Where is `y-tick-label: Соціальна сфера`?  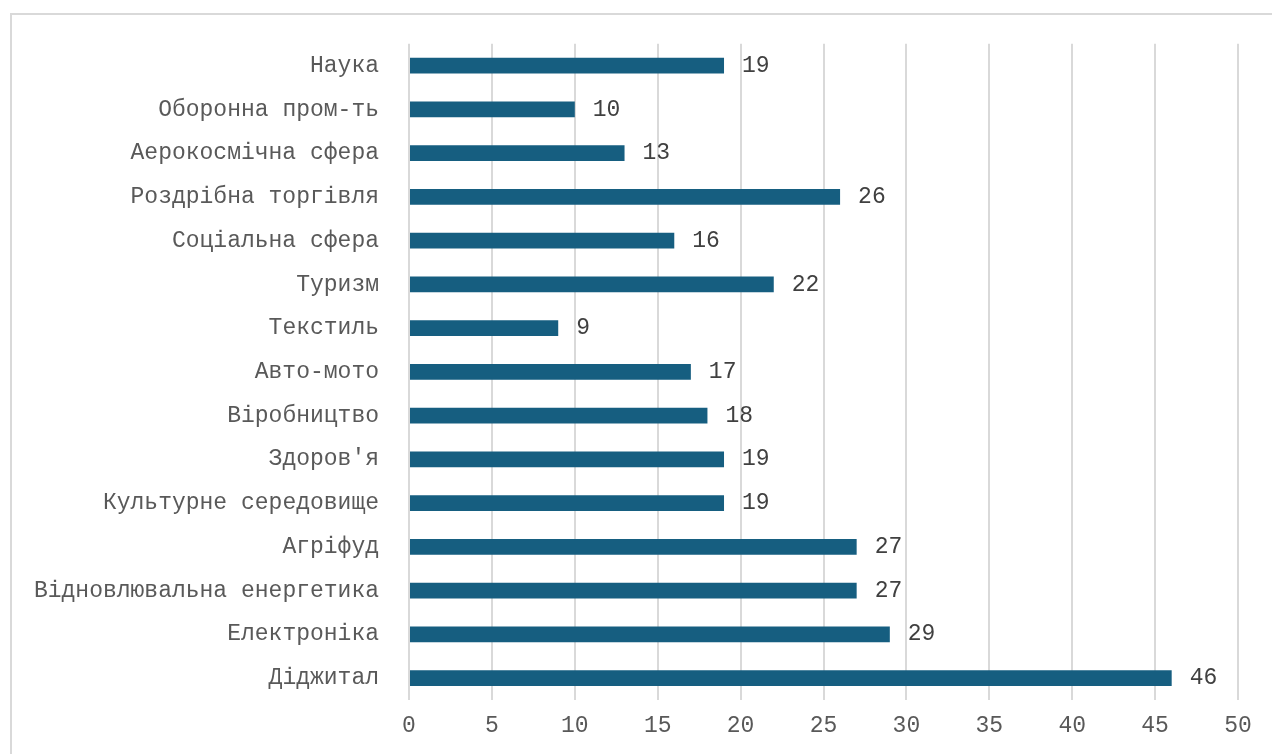
y-tick-label: Соціальна сфера is located at coordinates (275, 240).